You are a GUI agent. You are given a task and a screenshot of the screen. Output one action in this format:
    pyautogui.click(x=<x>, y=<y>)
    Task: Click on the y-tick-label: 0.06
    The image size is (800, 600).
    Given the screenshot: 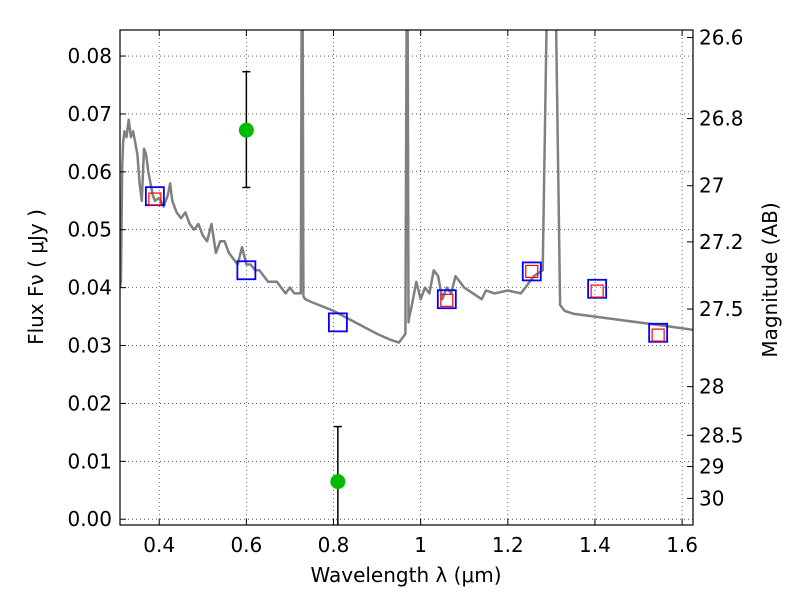 What is the action you would take?
    pyautogui.click(x=89, y=172)
    